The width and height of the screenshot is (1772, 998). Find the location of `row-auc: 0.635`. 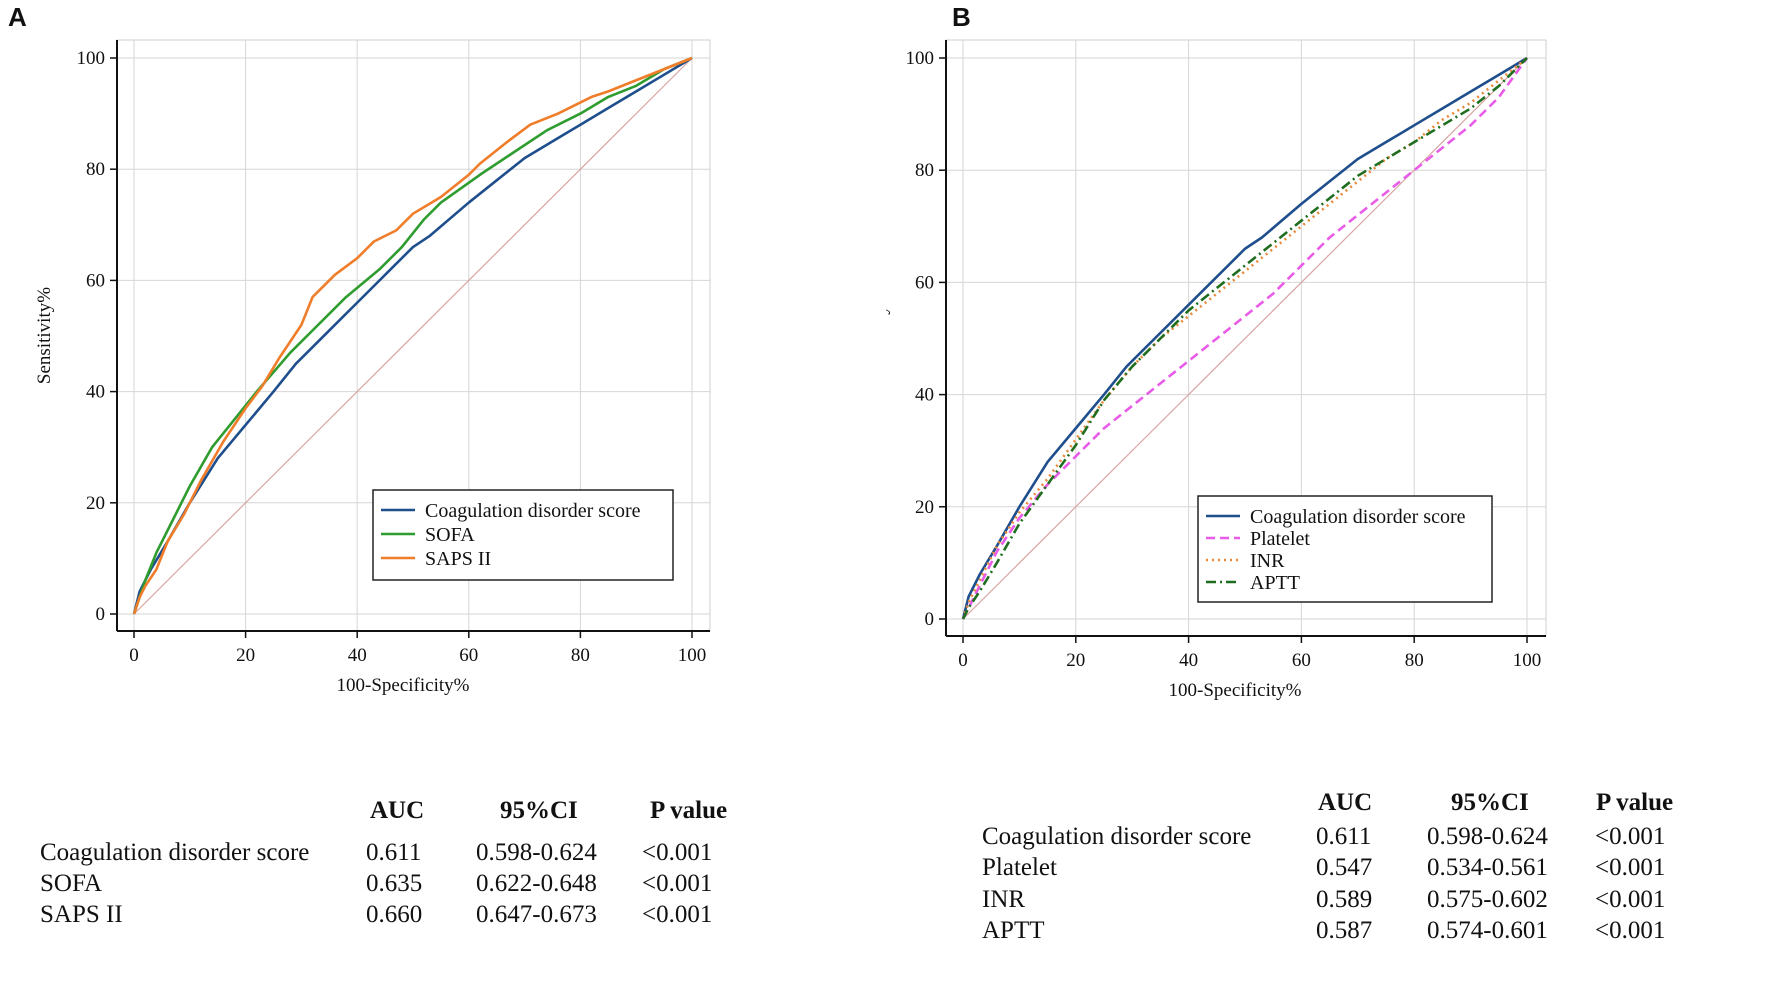

row-auc: 0.635 is located at coordinates (394, 883).